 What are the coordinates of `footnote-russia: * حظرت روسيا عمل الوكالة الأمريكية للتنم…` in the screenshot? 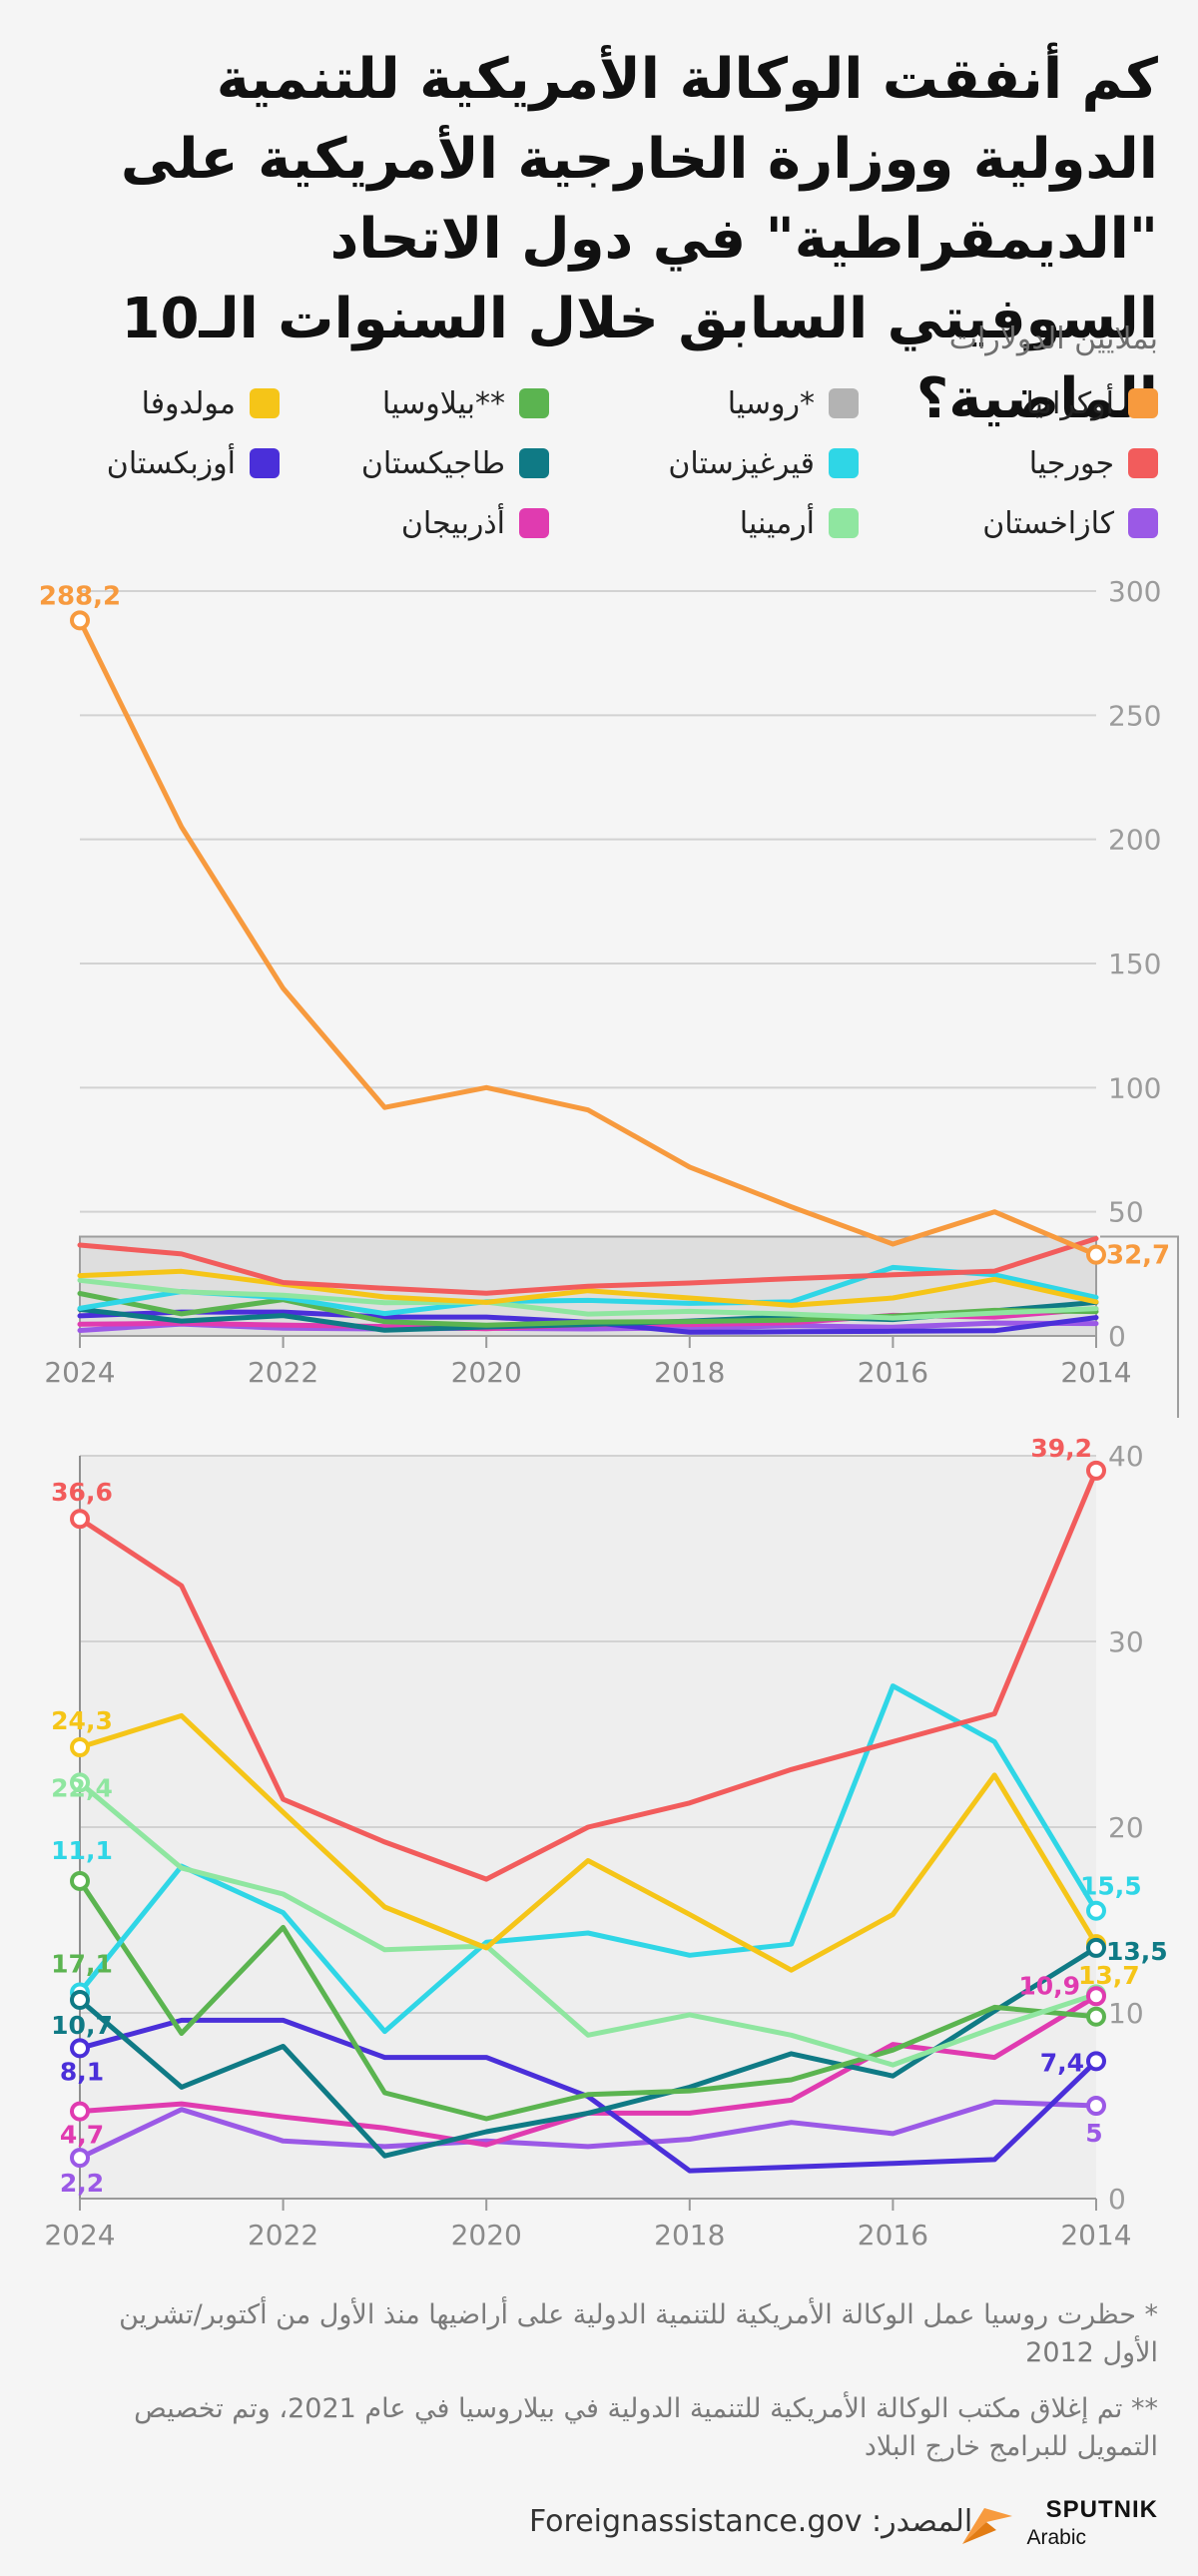 It's located at (638, 2333).